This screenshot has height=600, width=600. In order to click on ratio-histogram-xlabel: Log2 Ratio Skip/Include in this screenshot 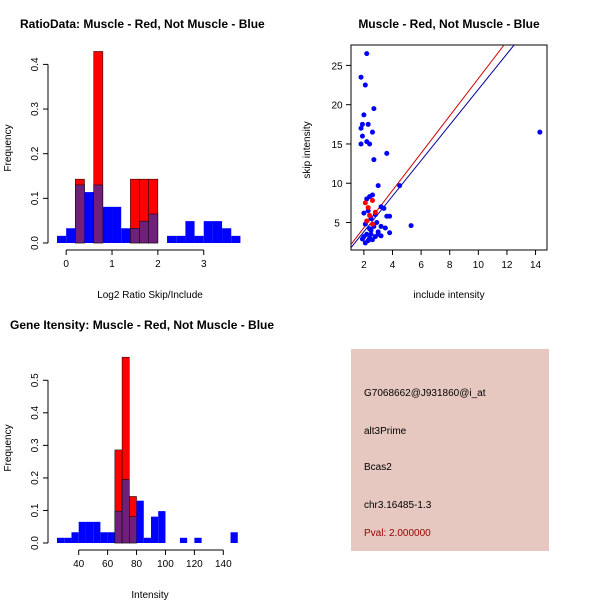, I will do `click(150, 295)`.